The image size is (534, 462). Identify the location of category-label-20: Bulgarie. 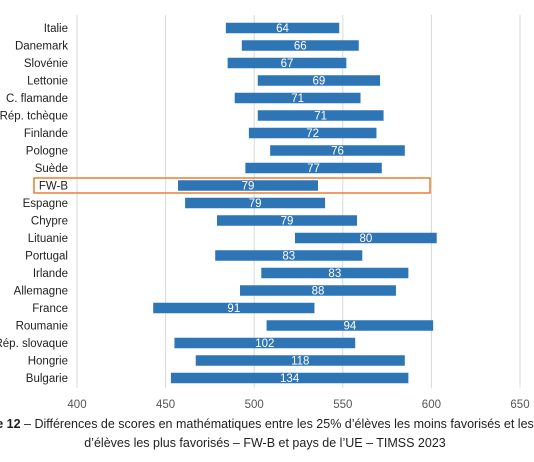
(47, 379).